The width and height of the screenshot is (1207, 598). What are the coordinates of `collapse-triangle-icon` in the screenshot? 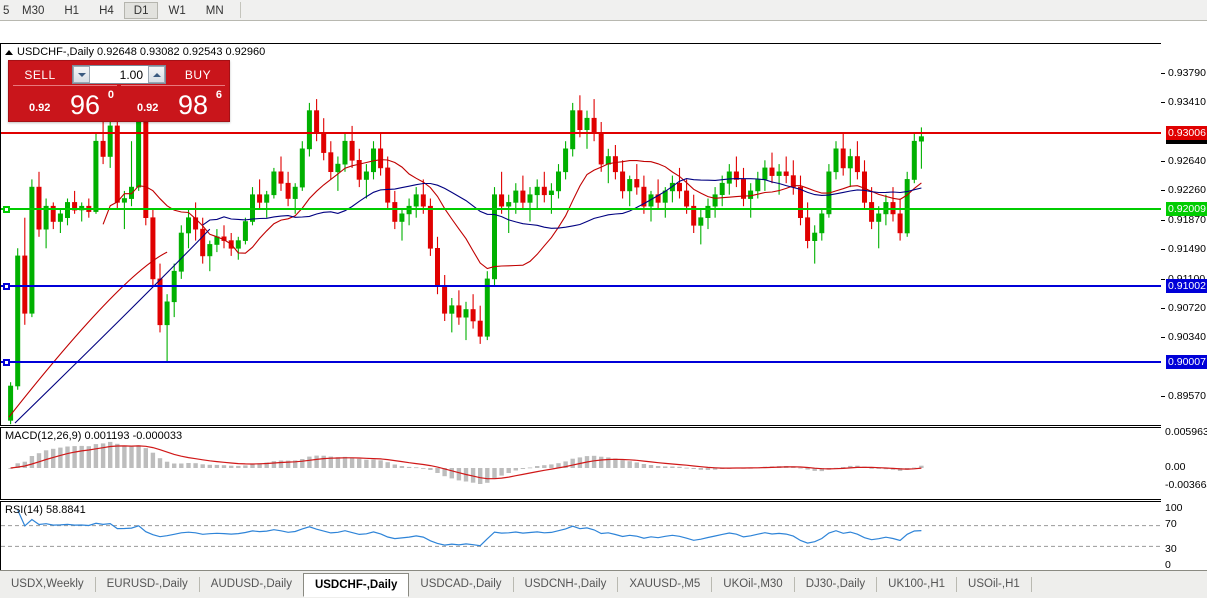 It's located at (9, 52).